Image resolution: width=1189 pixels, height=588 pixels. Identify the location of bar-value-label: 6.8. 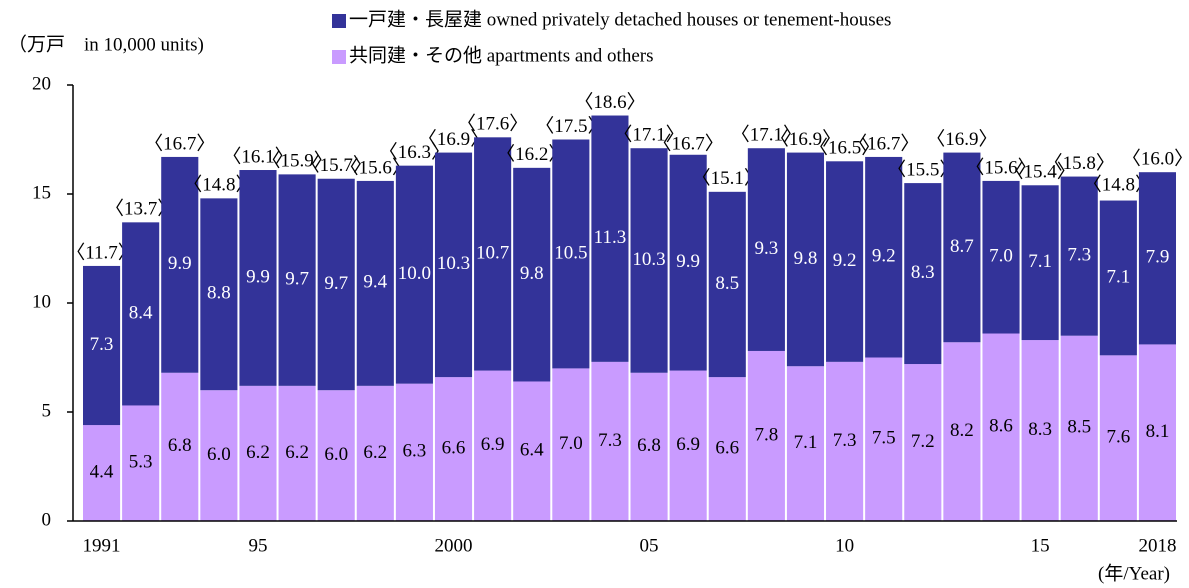
(649, 445).